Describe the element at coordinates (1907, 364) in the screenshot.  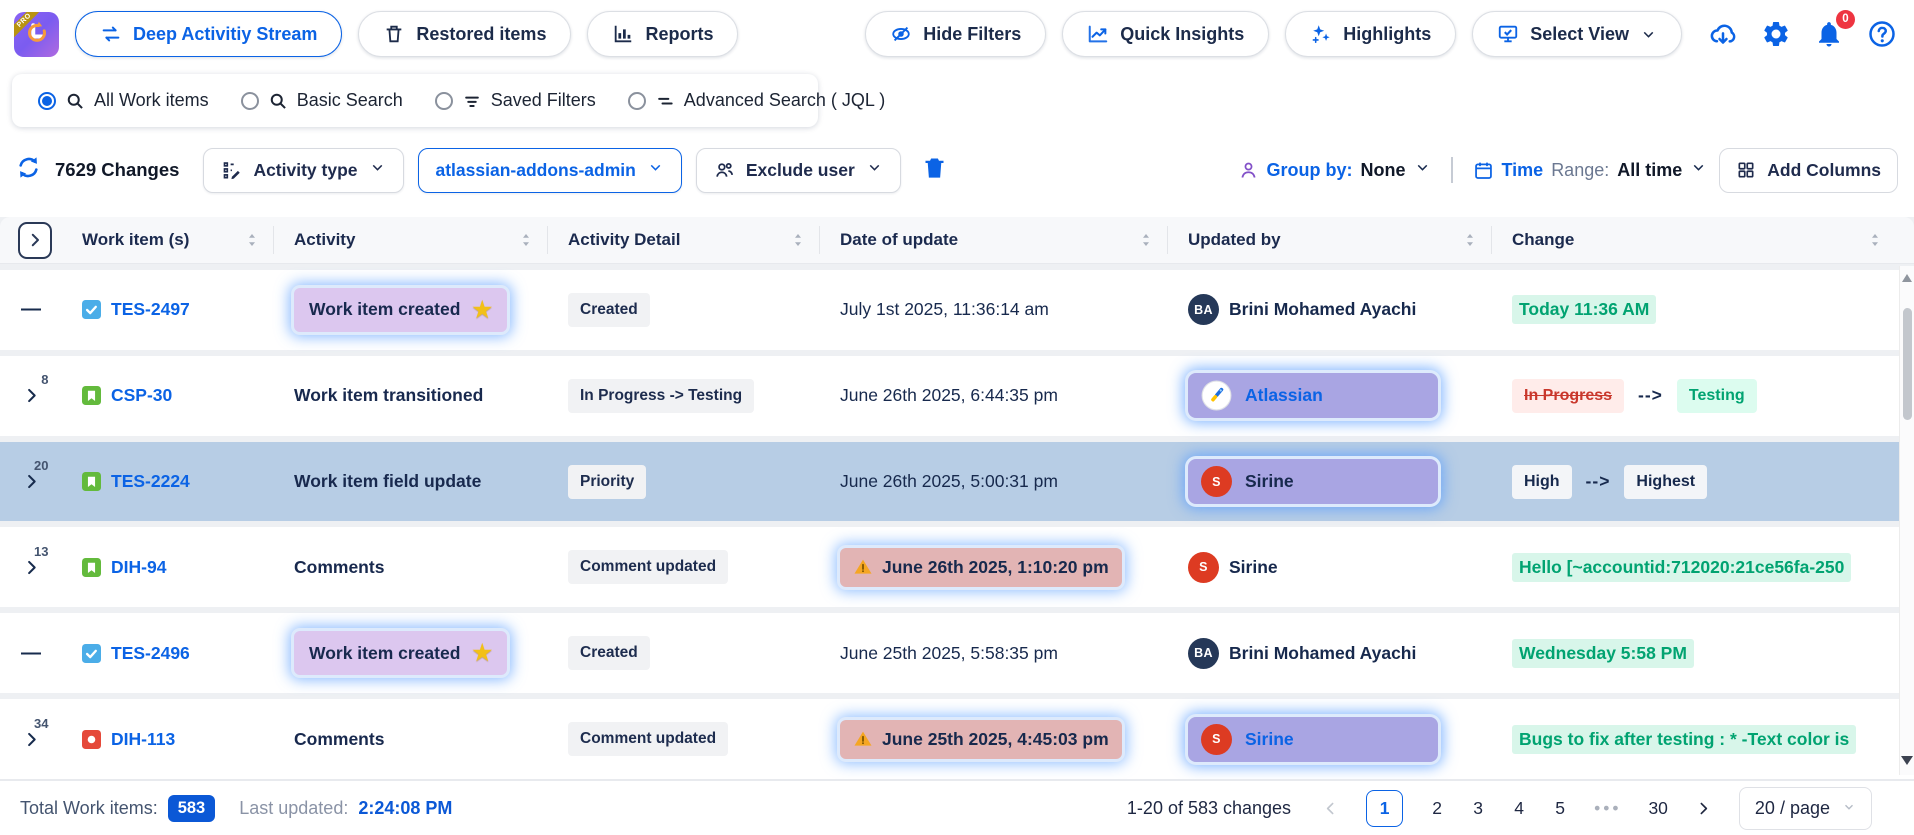
I see `scrollbar-thumb` at that location.